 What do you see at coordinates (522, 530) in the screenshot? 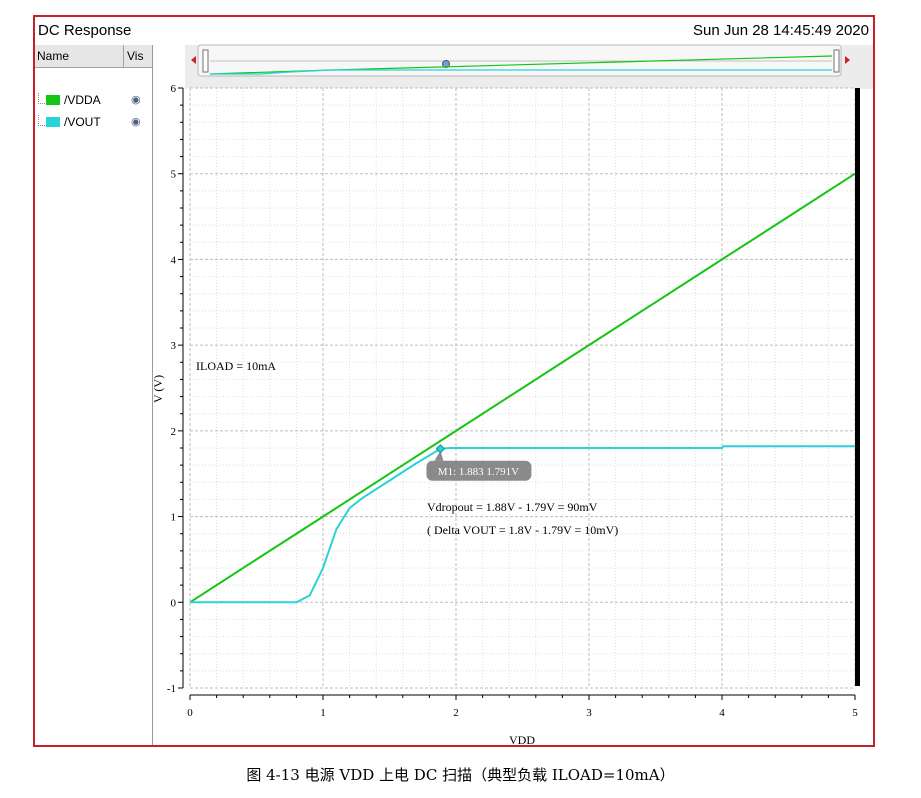
I see `annotation-delta-vout: ( Delta VOUT = 1.8V - 1.79V = 10mV)` at bounding box center [522, 530].